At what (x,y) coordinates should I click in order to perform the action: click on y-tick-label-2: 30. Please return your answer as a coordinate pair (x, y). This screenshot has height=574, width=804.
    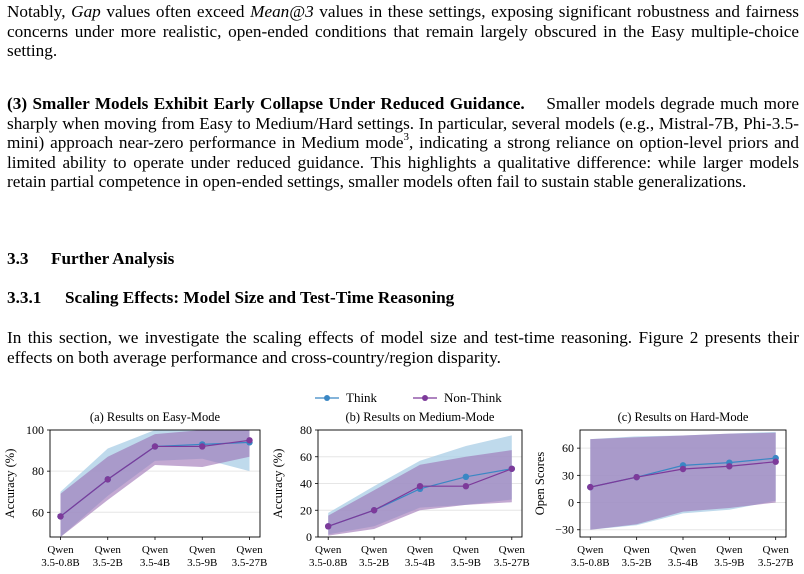
    Looking at the image, I should click on (568, 475).